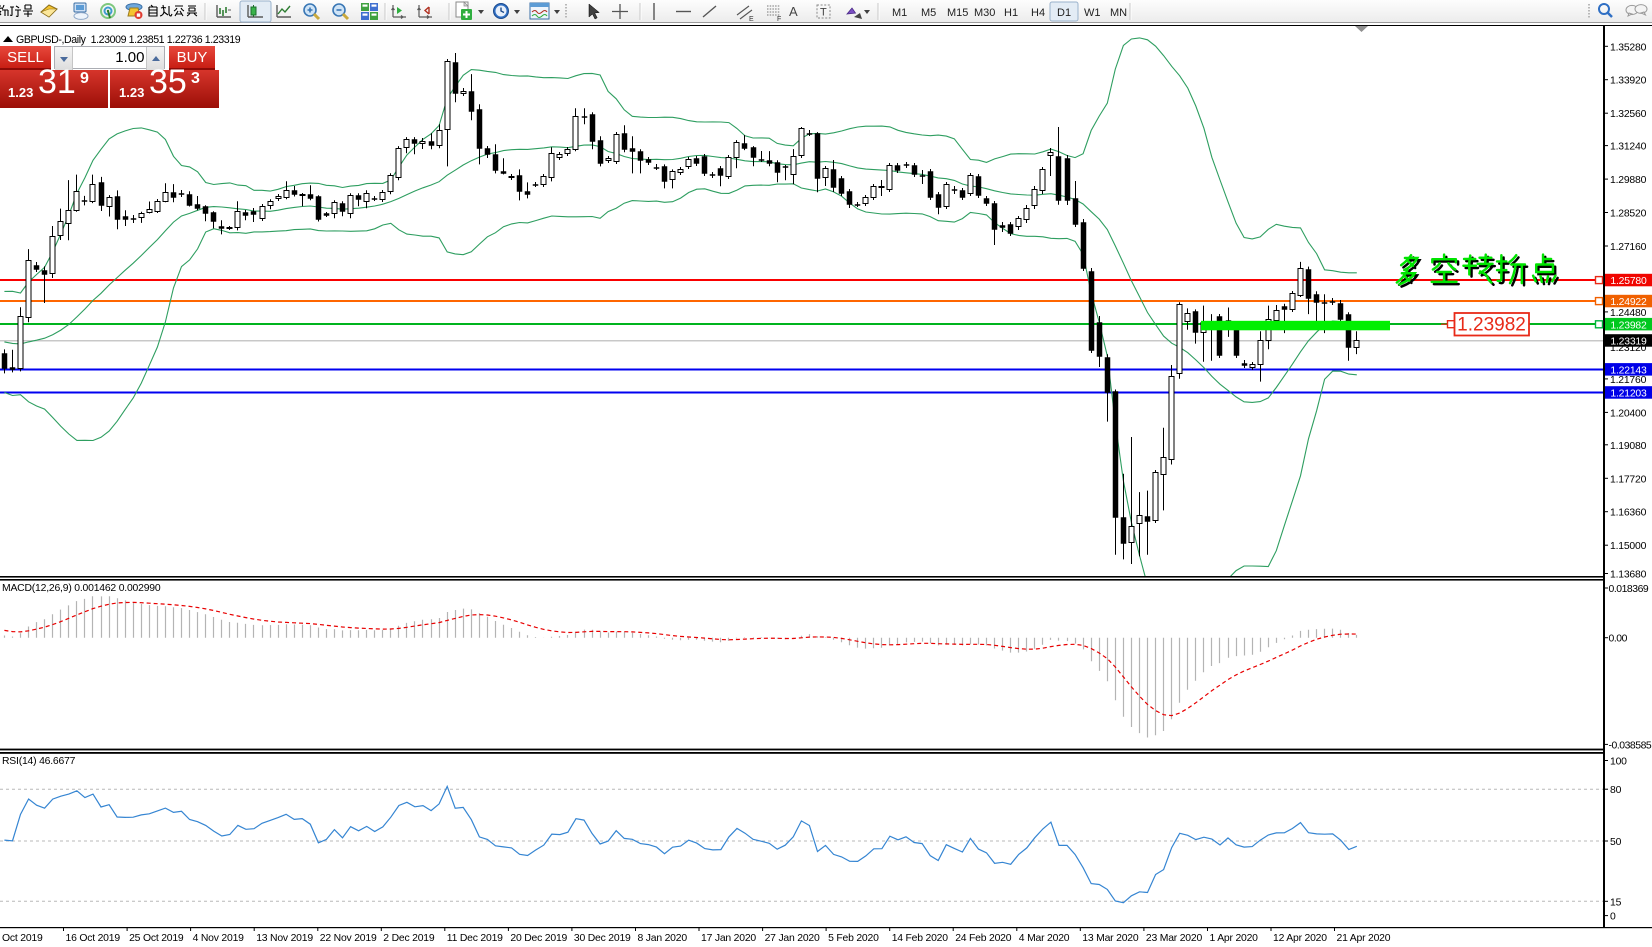 This screenshot has height=947, width=1652. Describe the element at coordinates (284, 938) in the screenshot. I see `svg-text: 13 Nov 2019` at that location.